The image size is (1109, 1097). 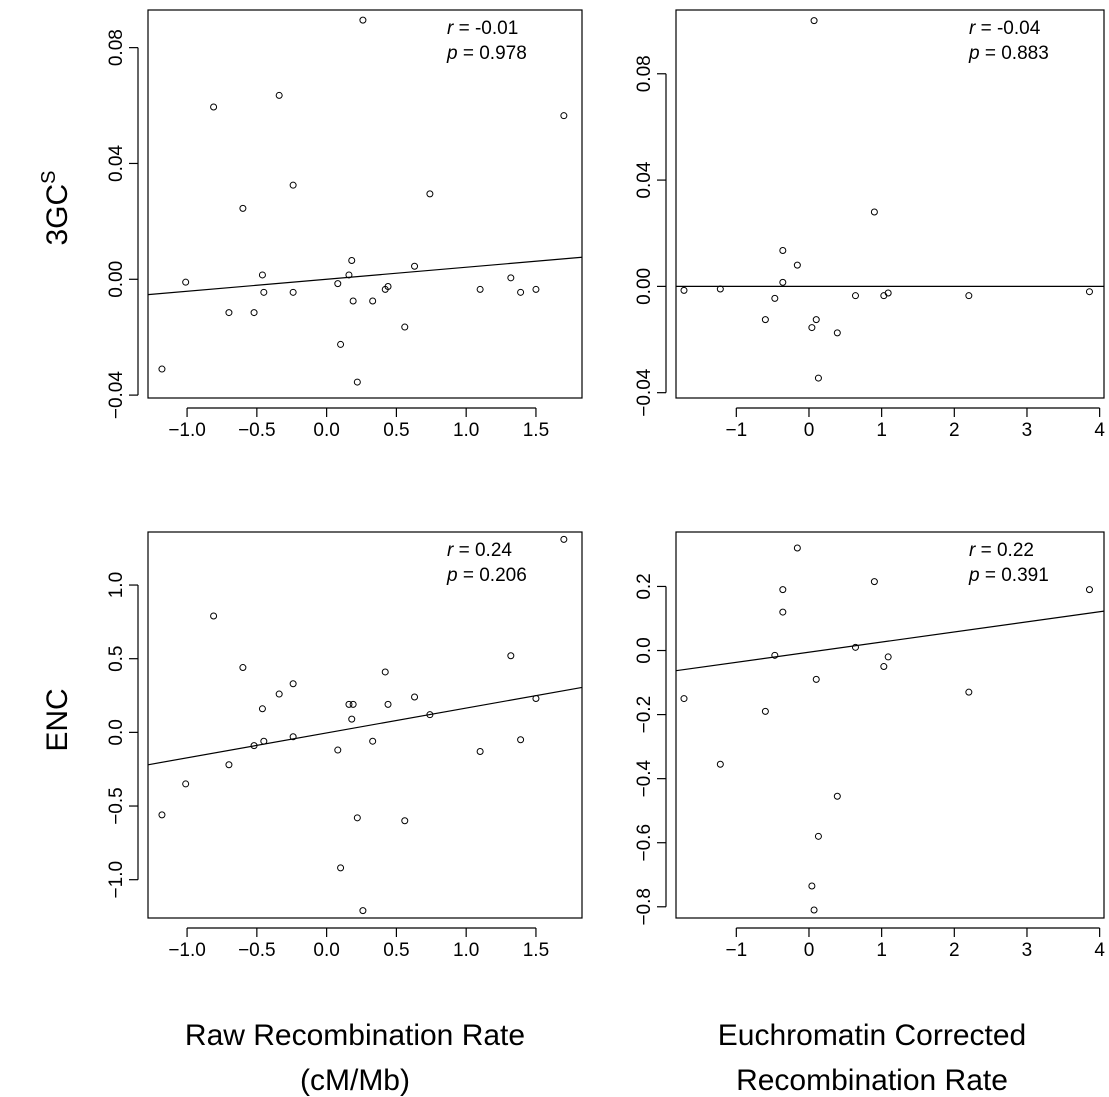 I want to click on column-label-left-line1: Raw Recombination Rate, so click(x=355, y=1035).